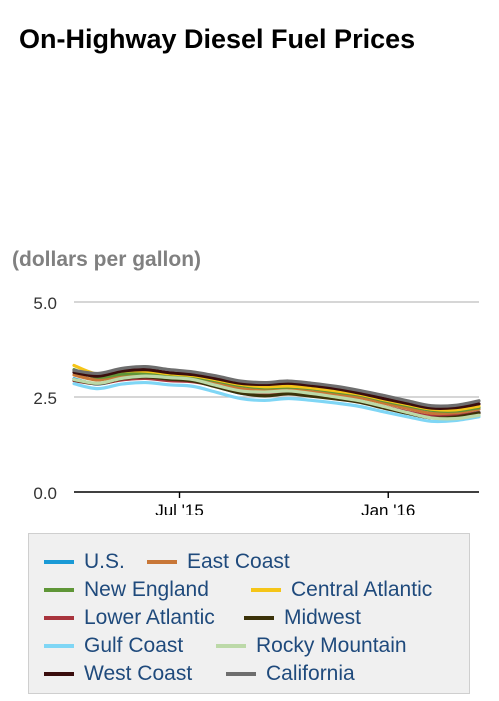  Describe the element at coordinates (45, 398) in the screenshot. I see `y-tick-label: 2.5` at that location.